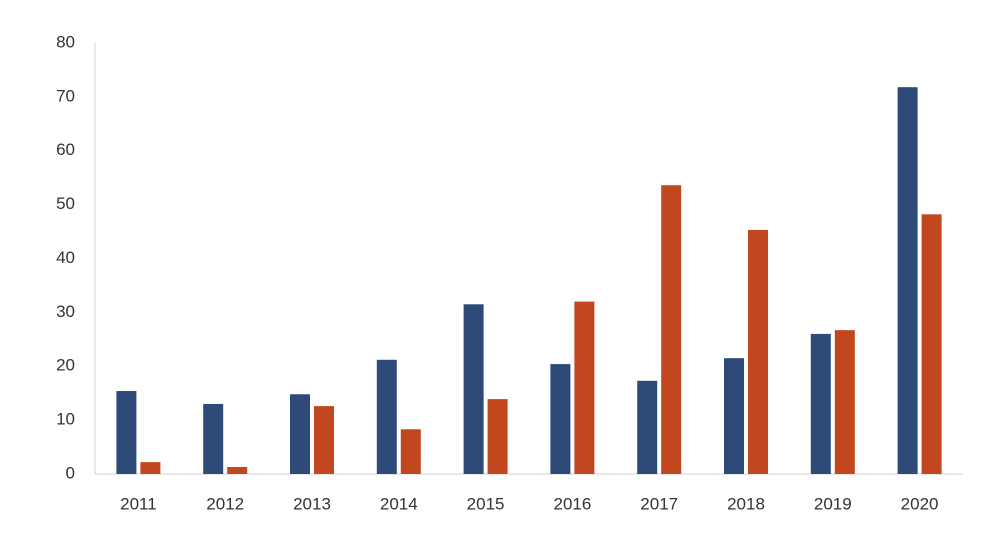 The width and height of the screenshot is (1000, 539). What do you see at coordinates (65, 419) in the screenshot?
I see `y-tick-label: 10` at bounding box center [65, 419].